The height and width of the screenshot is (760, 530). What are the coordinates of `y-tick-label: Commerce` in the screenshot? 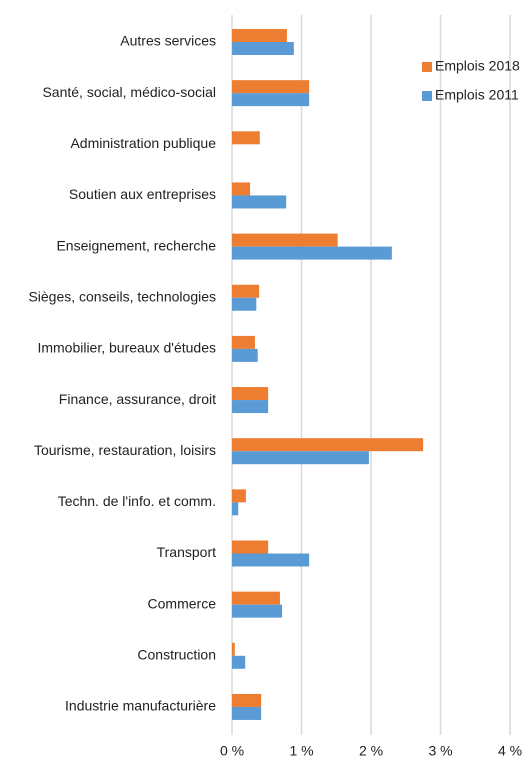 It's located at (182, 603).